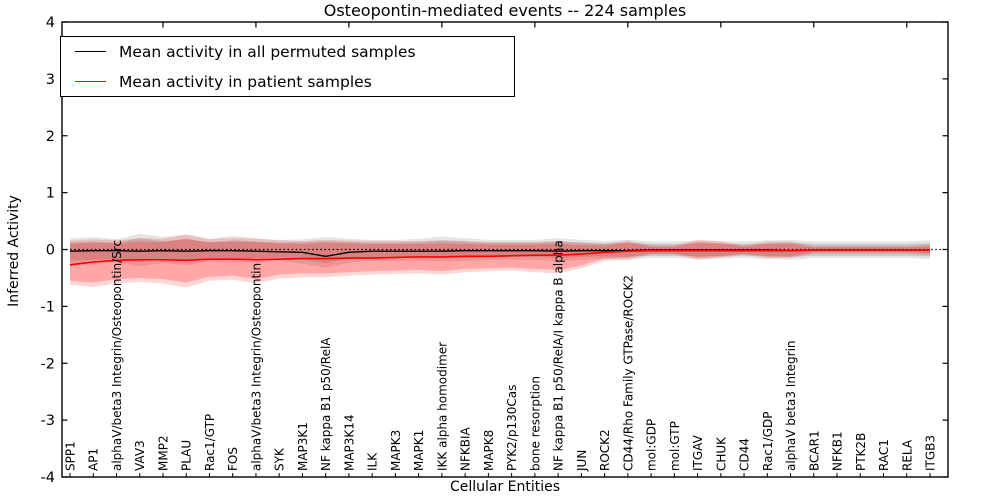 The image size is (1000, 500). Describe the element at coordinates (745, 454) in the screenshot. I see `x-category-label: CD44` at that location.